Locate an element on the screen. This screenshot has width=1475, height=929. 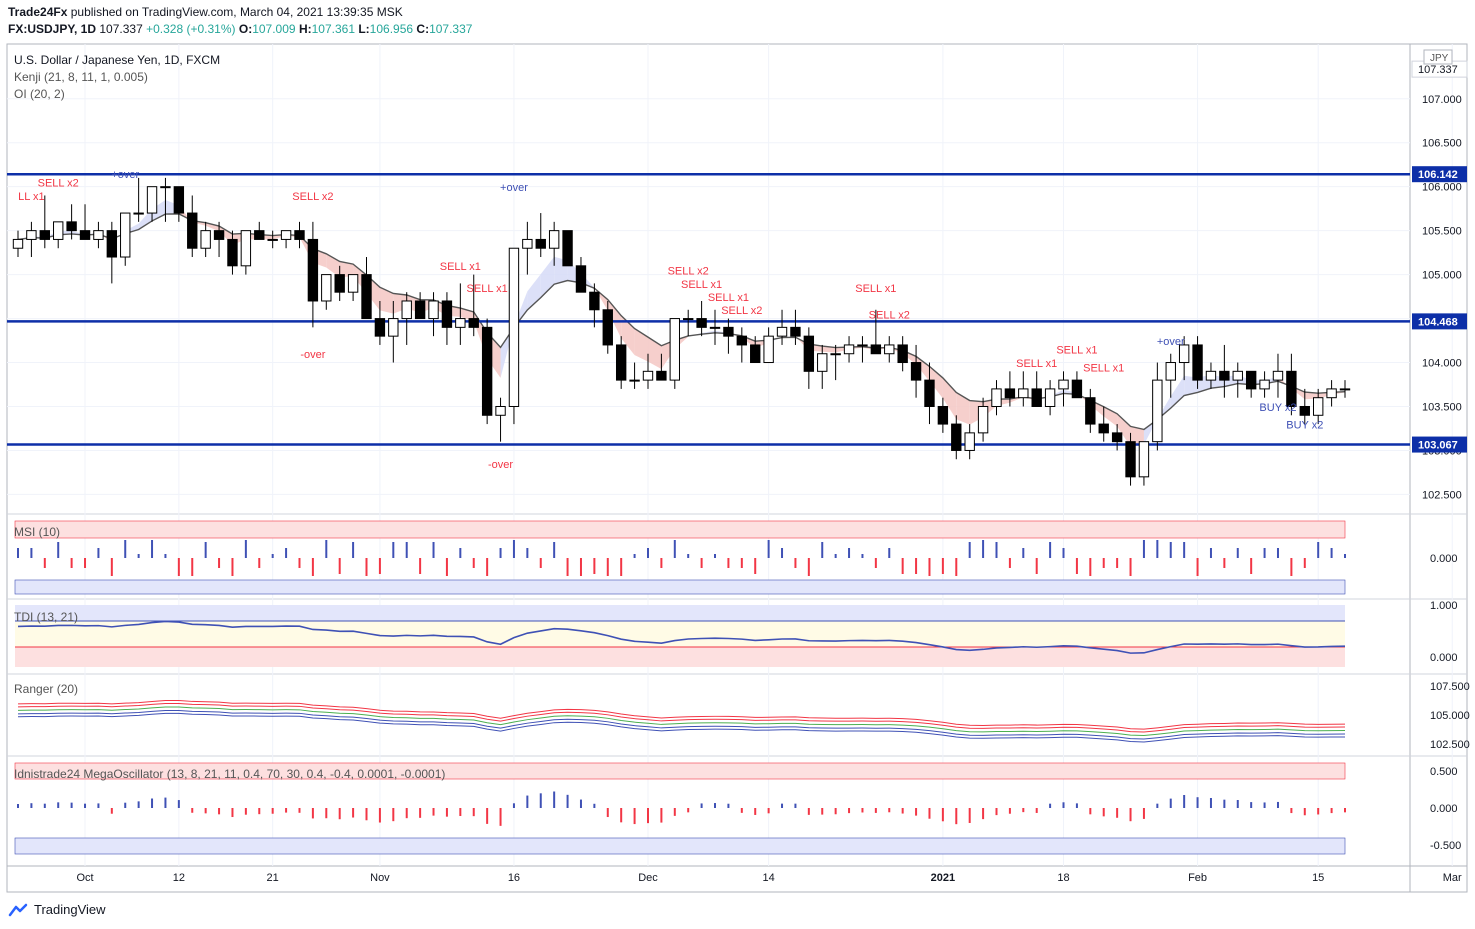
level-price-badge is located at coordinates (1439, 321).